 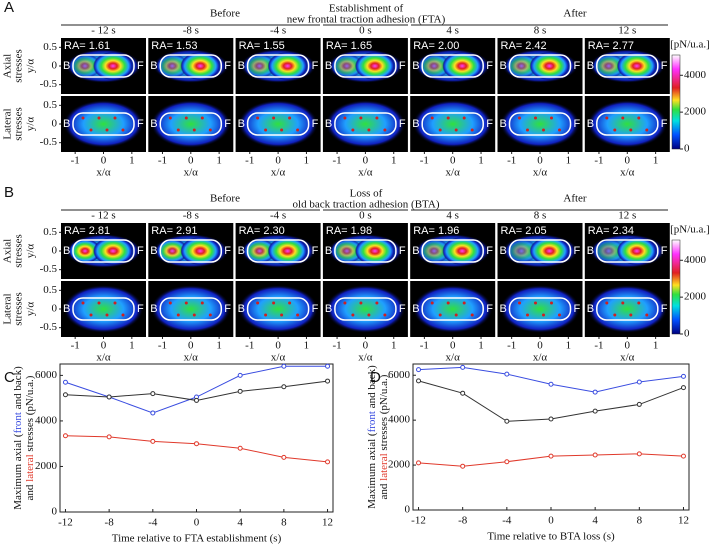 What do you see at coordinates (9, 192) in the screenshot?
I see `panel-label: B` at bounding box center [9, 192].